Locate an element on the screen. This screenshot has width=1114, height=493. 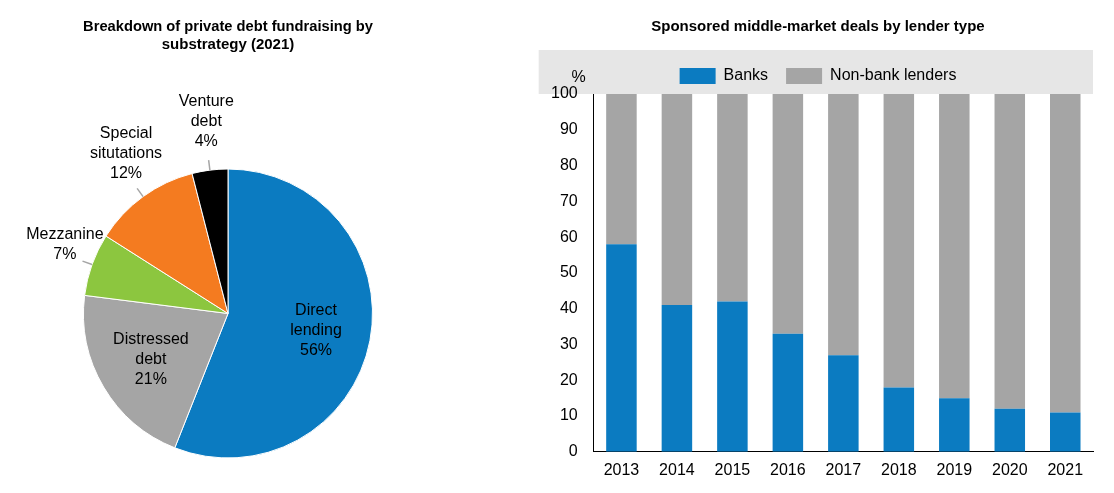
x-tick-label: 2021 is located at coordinates (1065, 469).